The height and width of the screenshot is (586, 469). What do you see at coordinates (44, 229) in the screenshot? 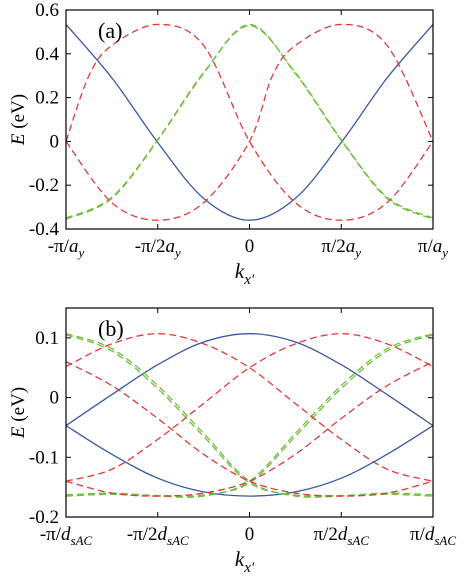
I see `y-tick-label: -0.4` at bounding box center [44, 229].